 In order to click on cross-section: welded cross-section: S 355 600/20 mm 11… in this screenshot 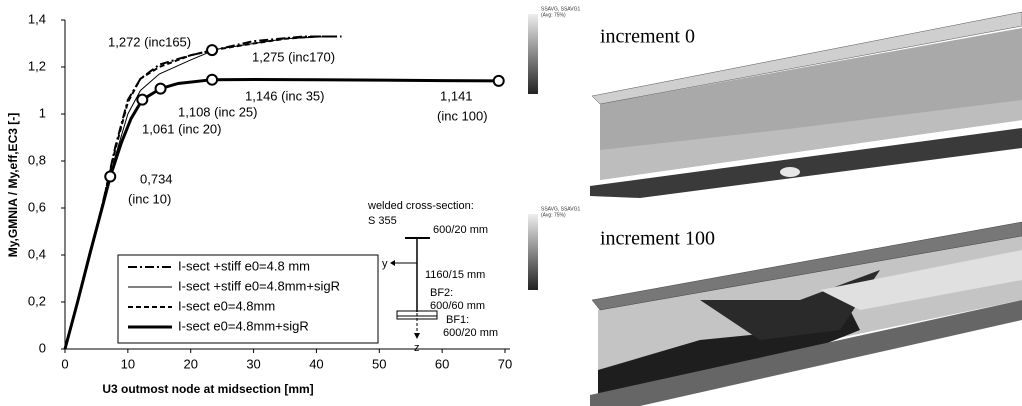, I will do `click(432, 277)`.